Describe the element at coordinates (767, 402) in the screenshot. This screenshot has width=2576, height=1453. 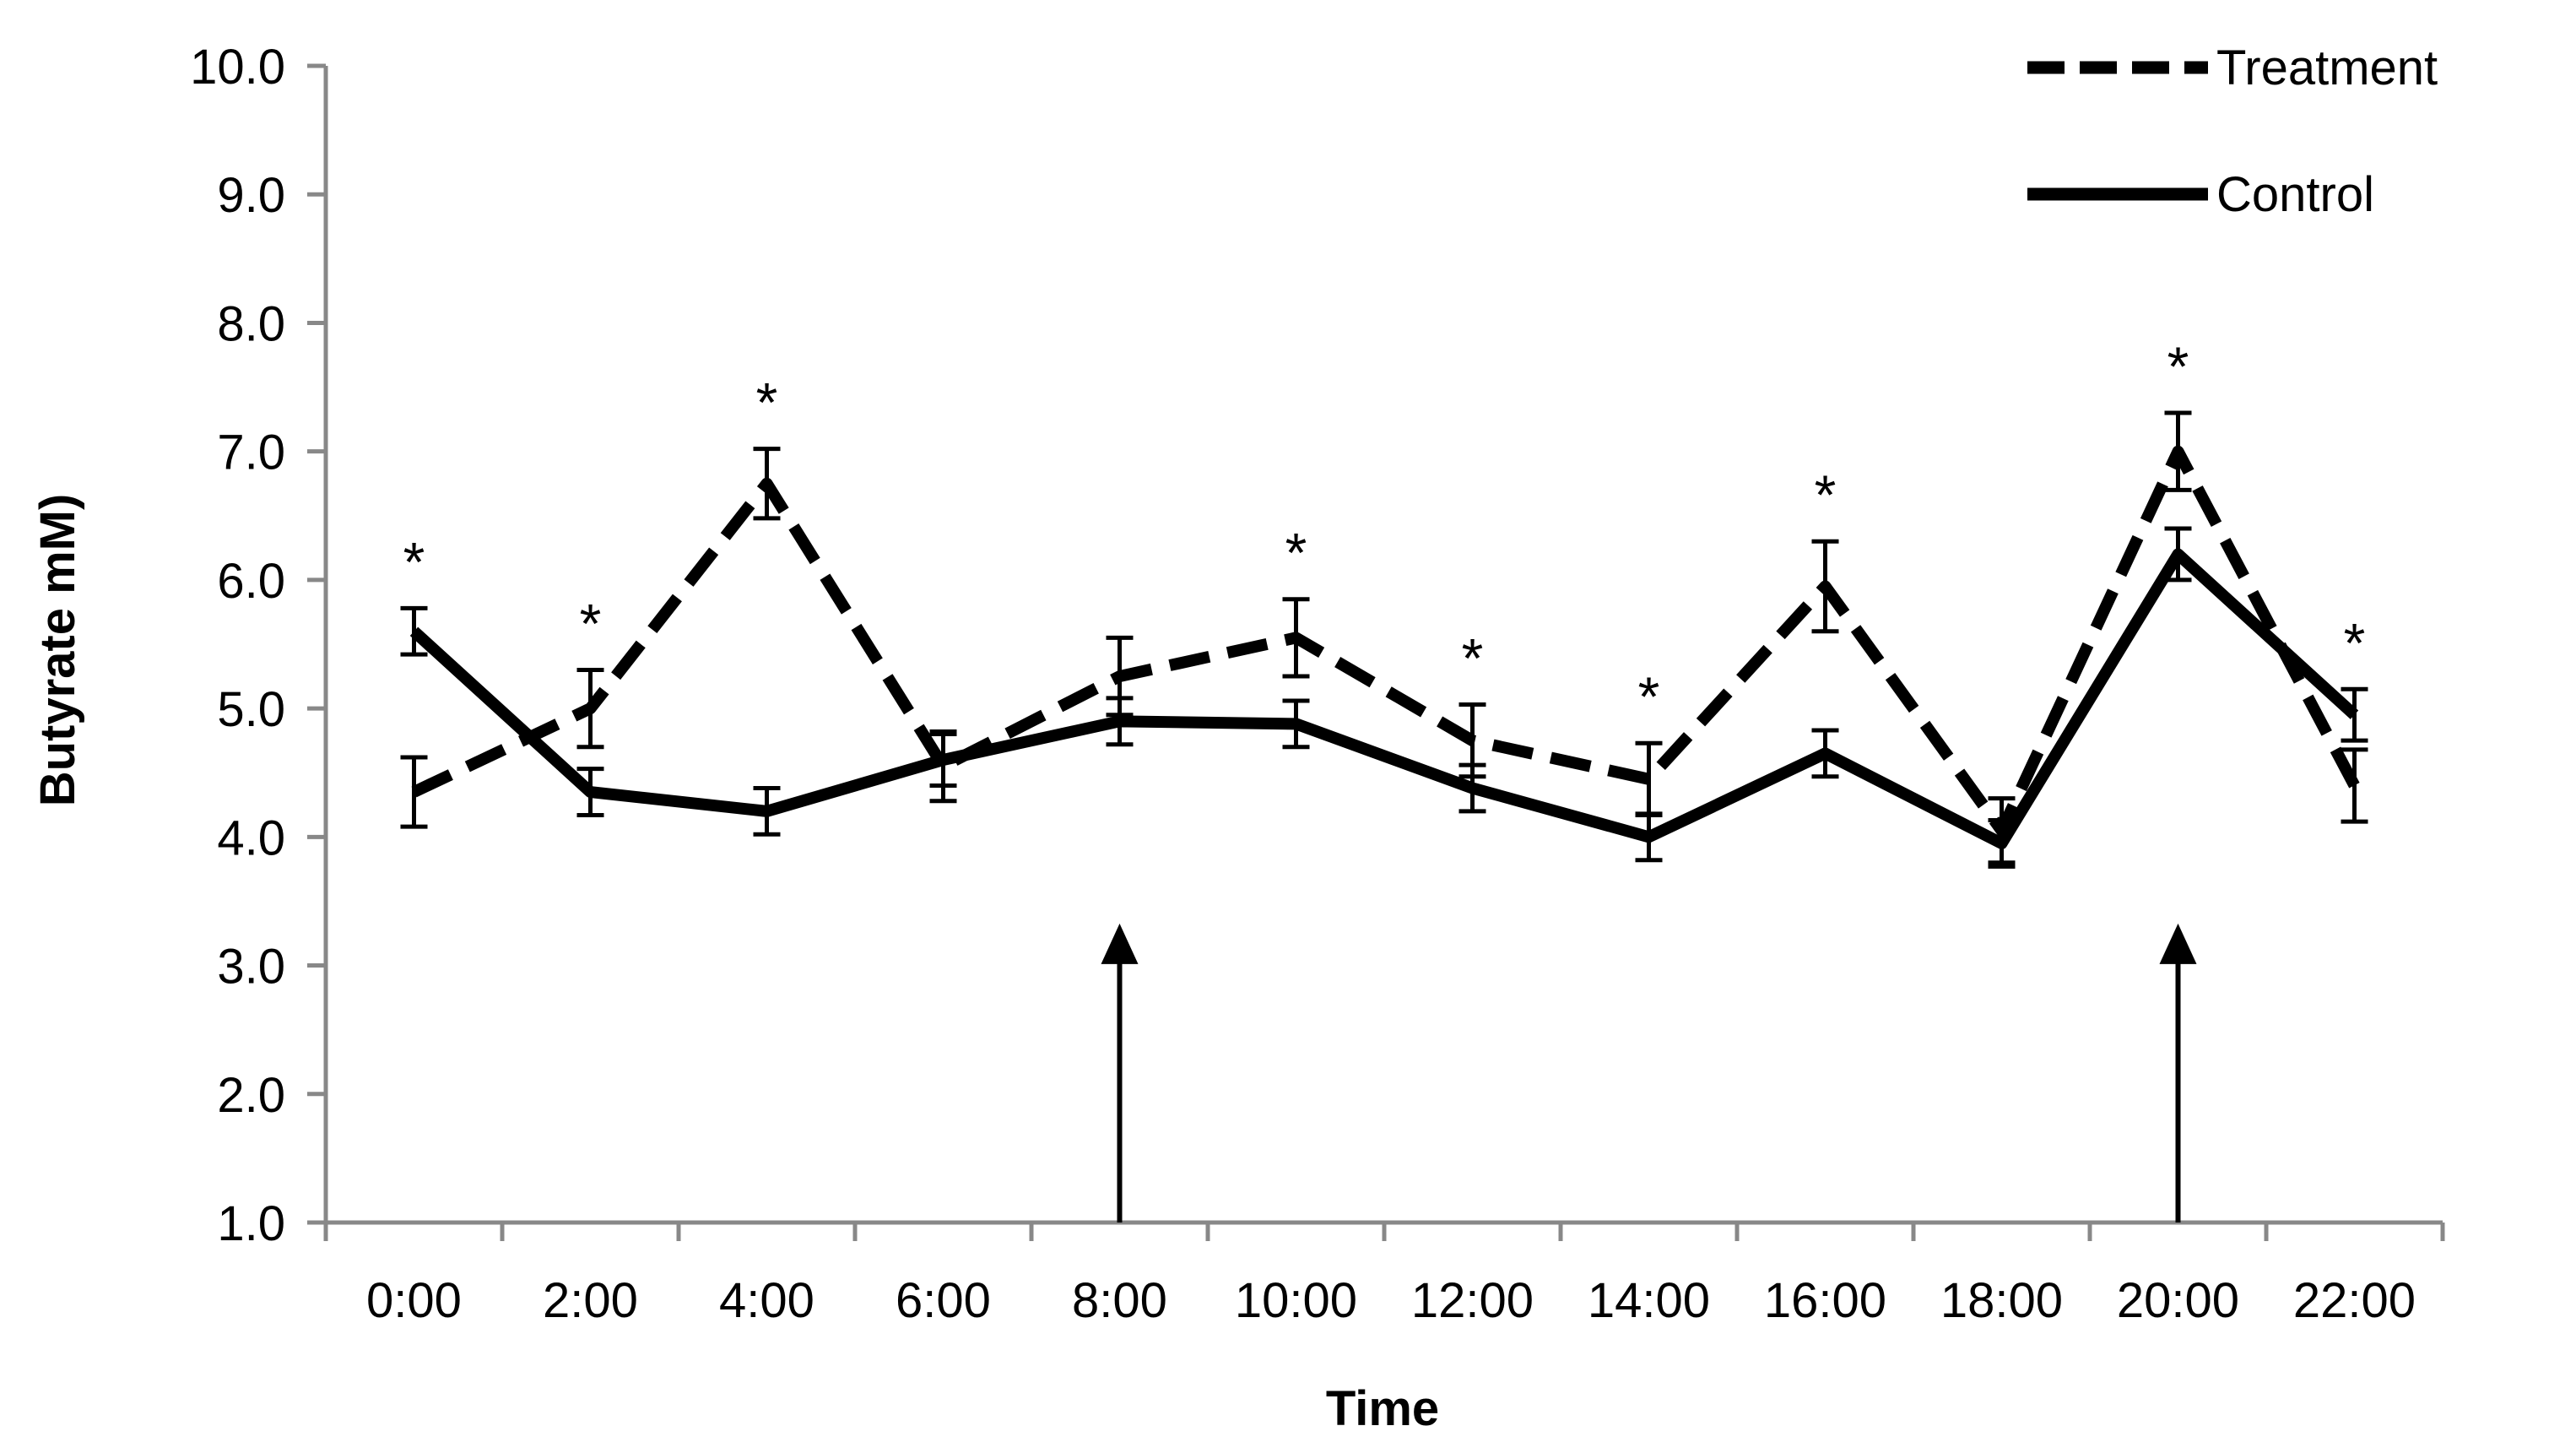
I see `significance-marker-2: *` at that location.